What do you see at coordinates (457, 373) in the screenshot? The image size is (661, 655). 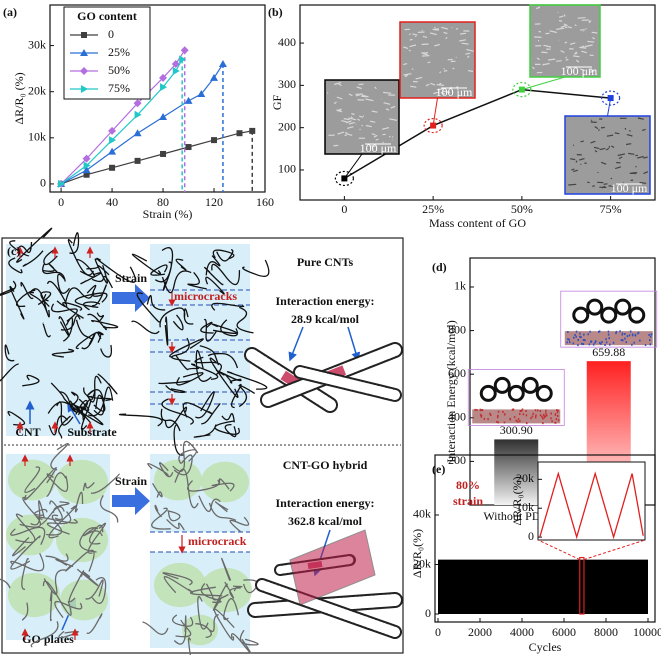 I see `y-tick-label: 600` at bounding box center [457, 373].